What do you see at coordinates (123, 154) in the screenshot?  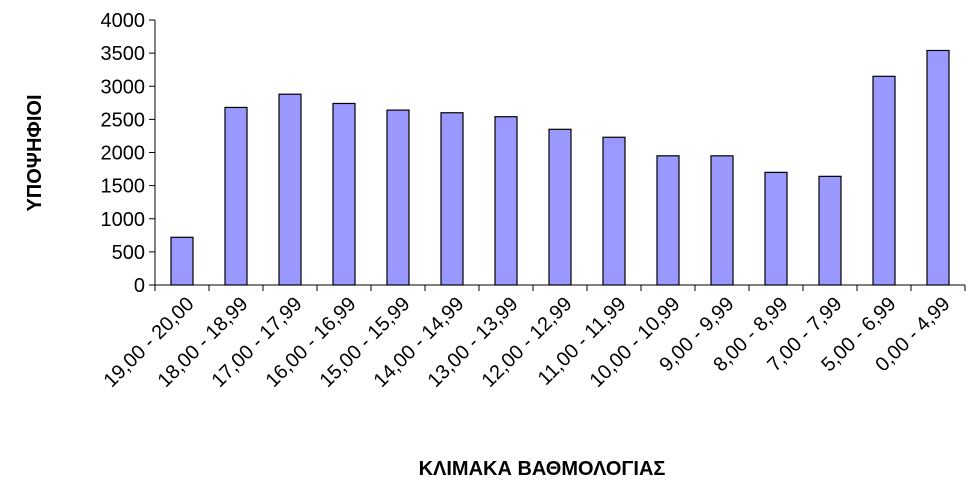 I see `y-tick-label: 2000` at bounding box center [123, 154].